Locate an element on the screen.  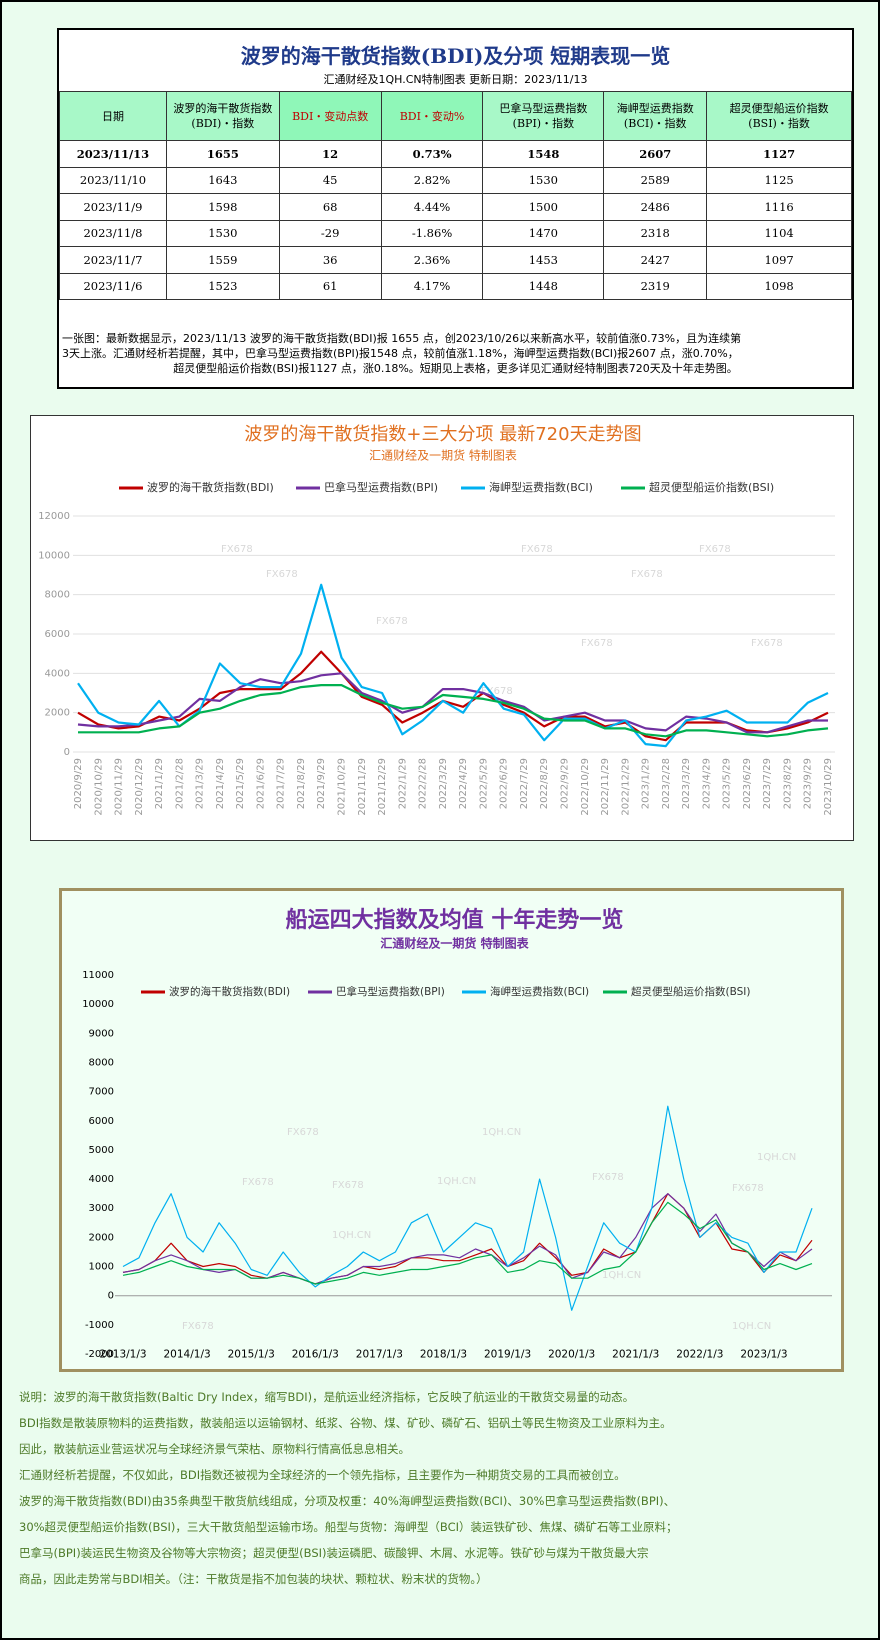
legend-label: 巴拿马型运费指数(BPI) is located at coordinates (381, 487).